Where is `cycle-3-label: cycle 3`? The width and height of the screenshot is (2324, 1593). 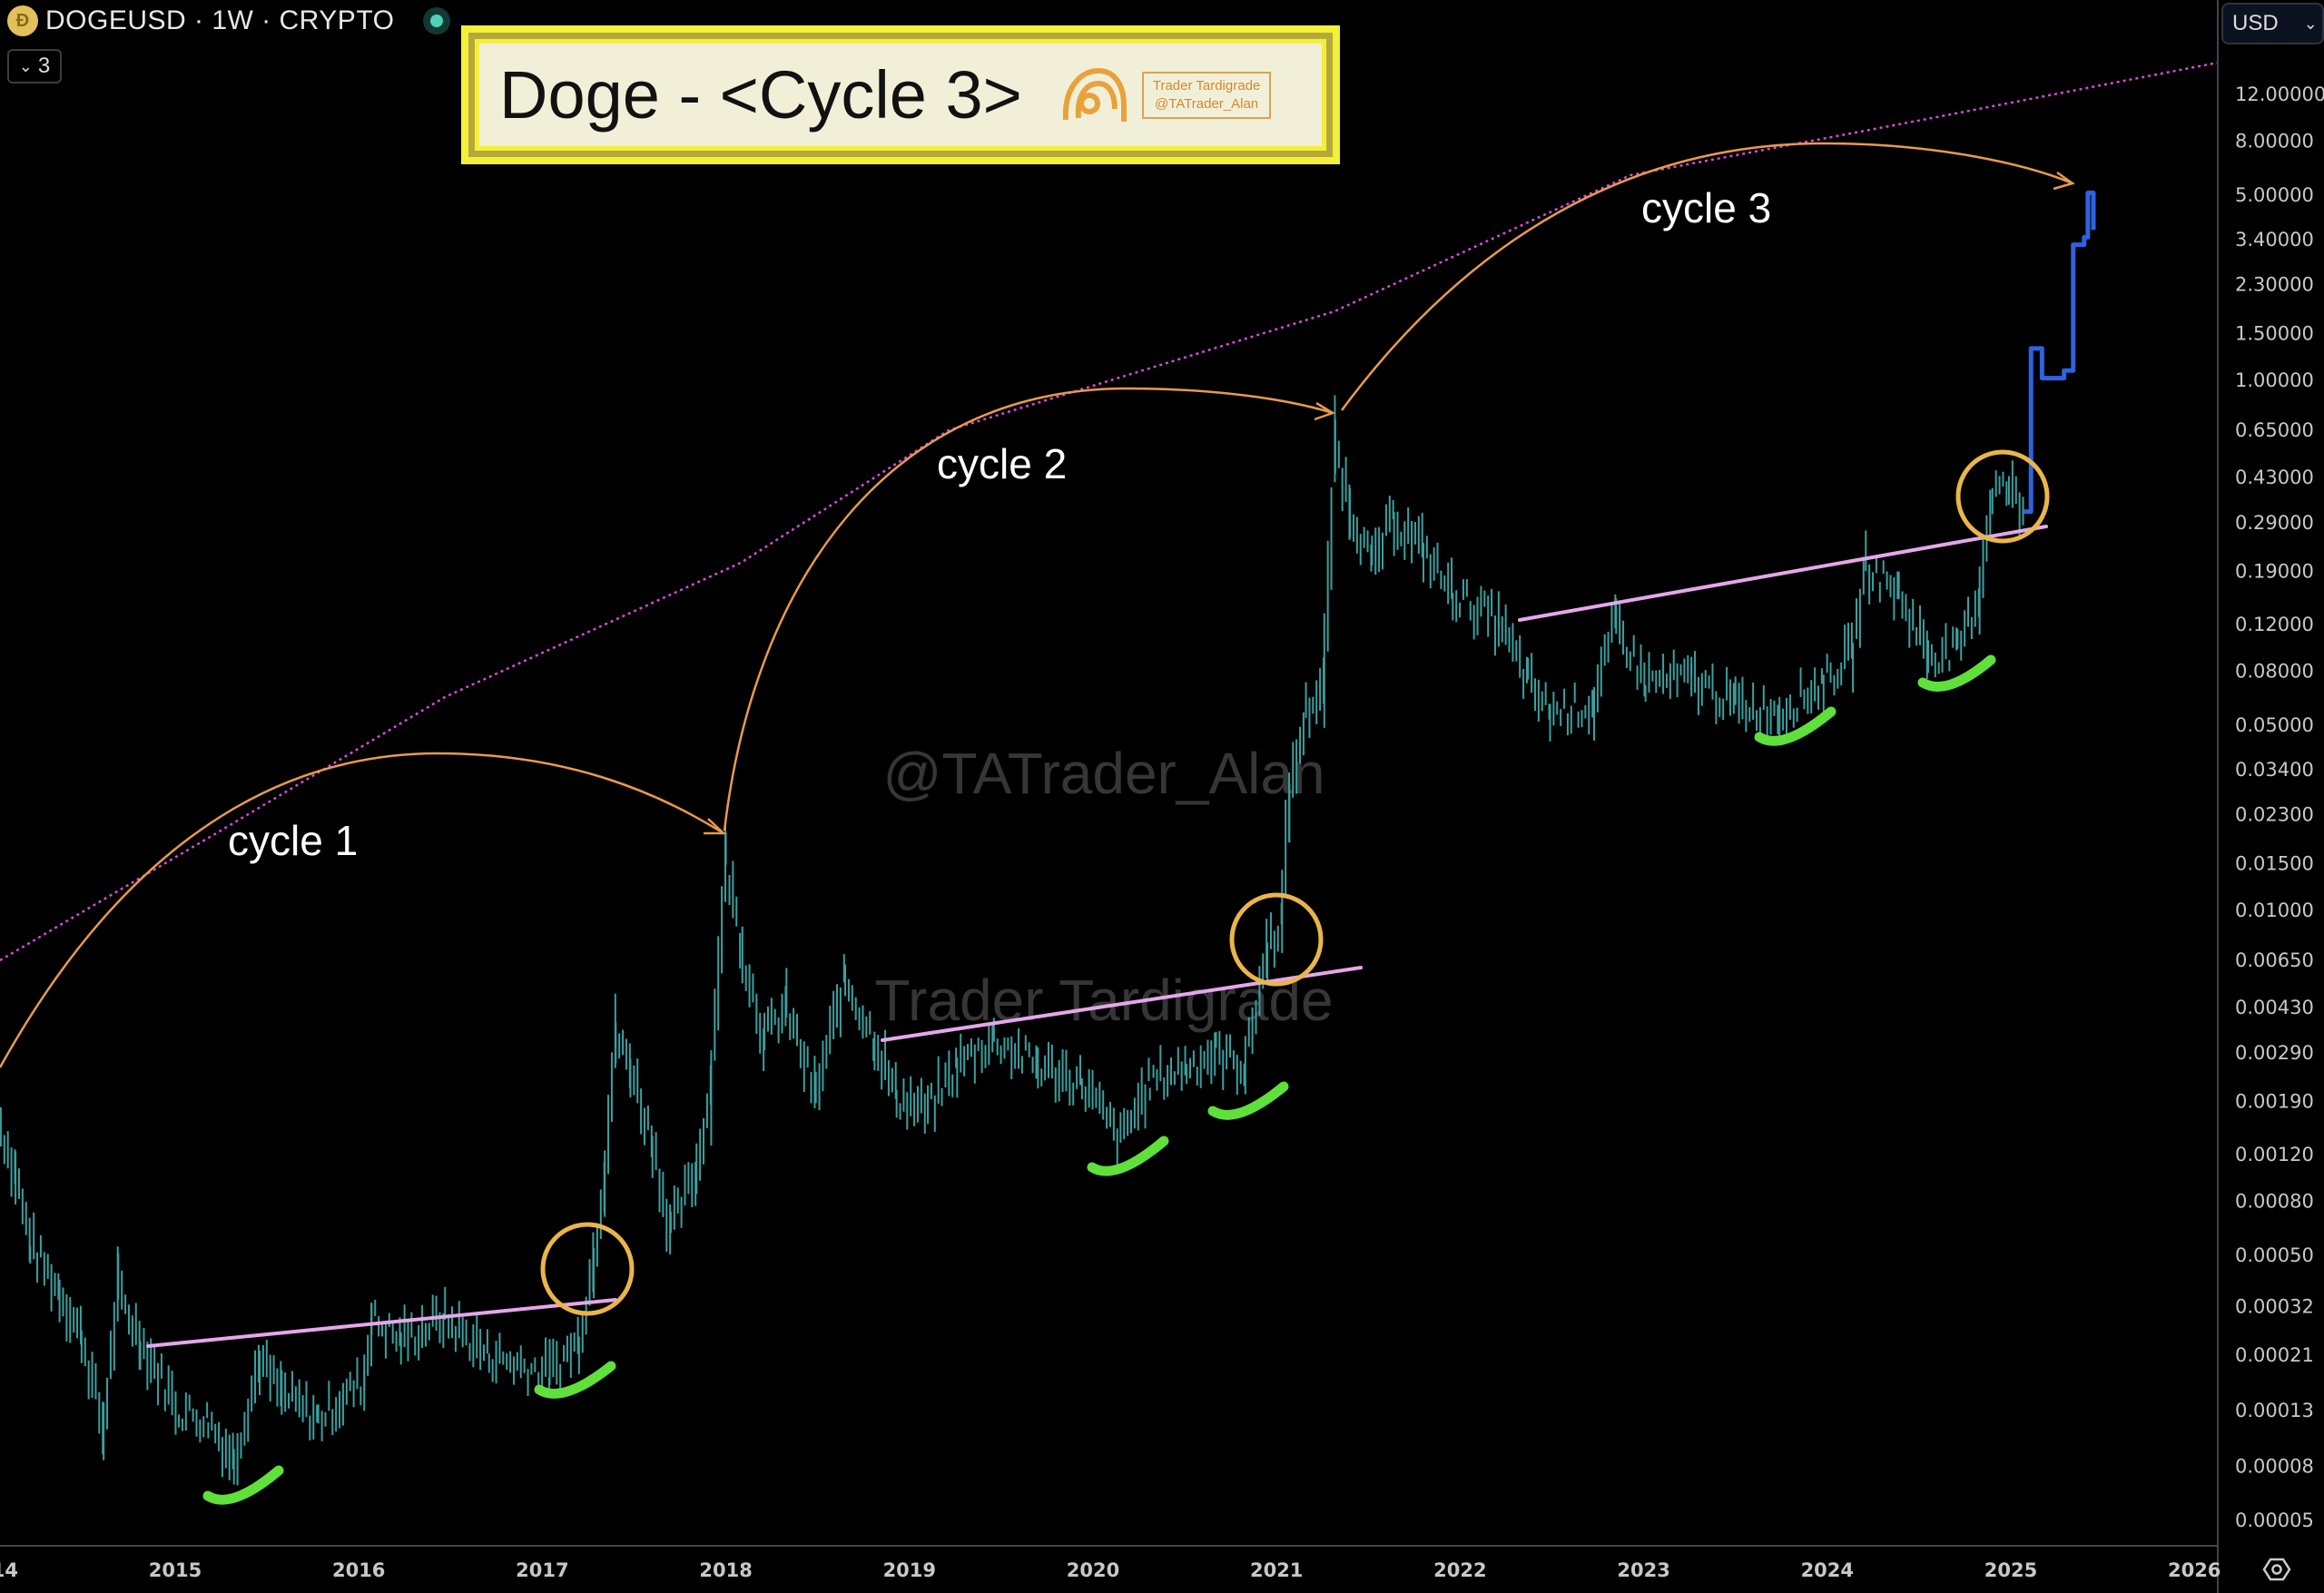
cycle-3-label: cycle 3 is located at coordinates (1706, 207).